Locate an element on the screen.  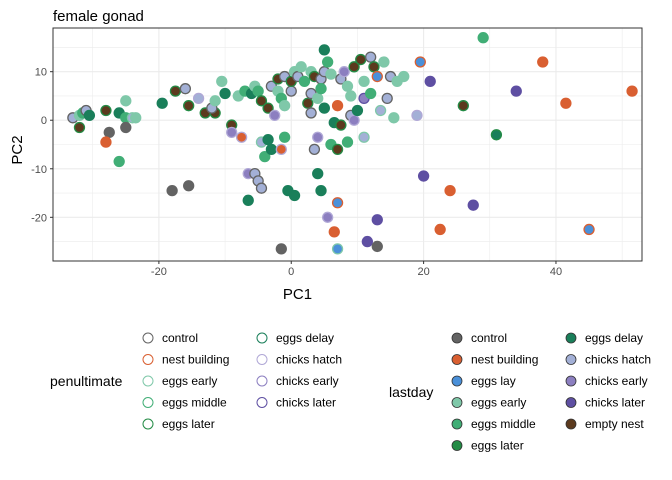
y-axis-title: PC2 is located at coordinates (17, 149).